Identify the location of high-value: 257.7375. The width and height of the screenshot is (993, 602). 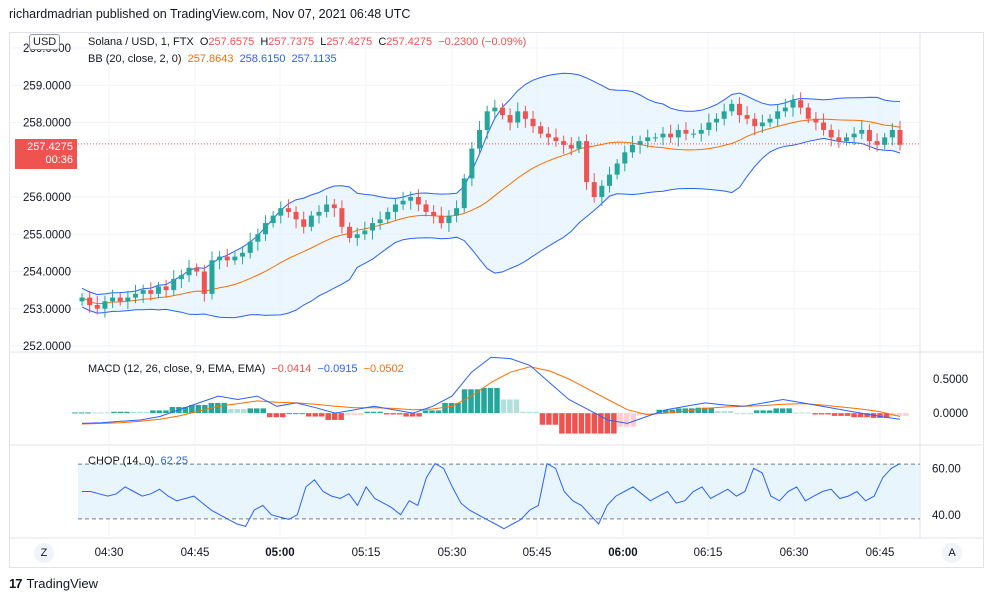
(291, 42).